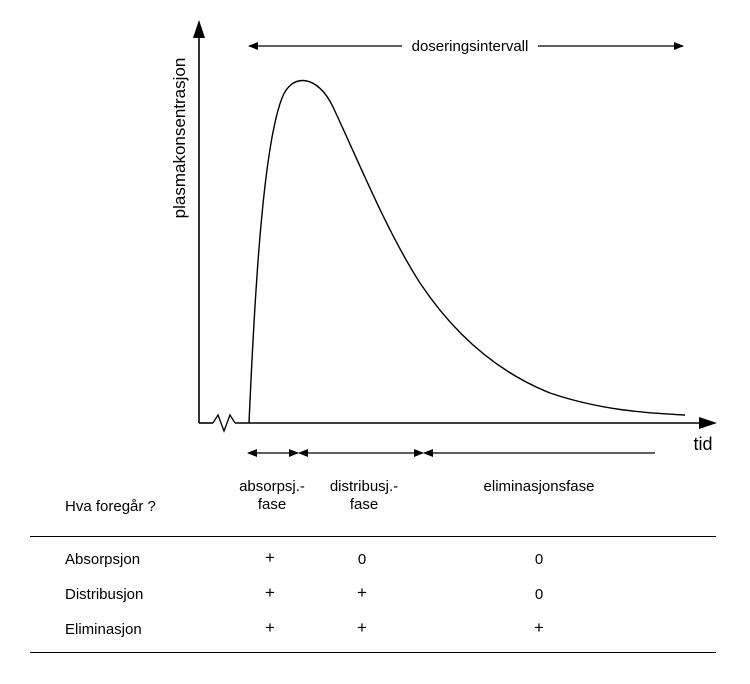 This screenshot has height=684, width=750. What do you see at coordinates (470, 46) in the screenshot?
I see `dosing-interval-label: doseringsintervall` at bounding box center [470, 46].